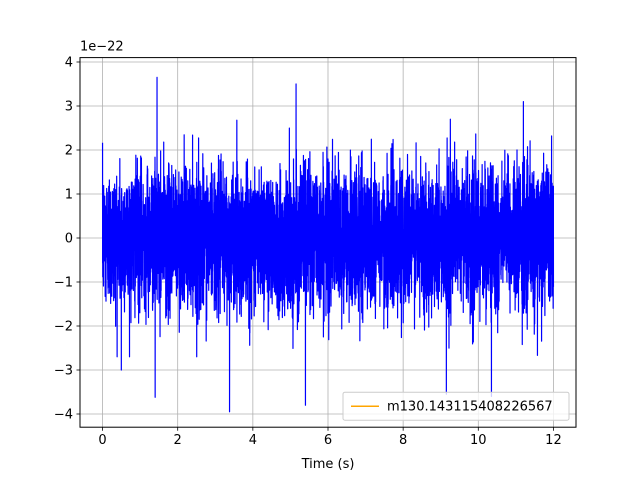 This screenshot has height=480, width=640. What do you see at coordinates (69, 151) in the screenshot?
I see `y-tick-label: 2` at bounding box center [69, 151].